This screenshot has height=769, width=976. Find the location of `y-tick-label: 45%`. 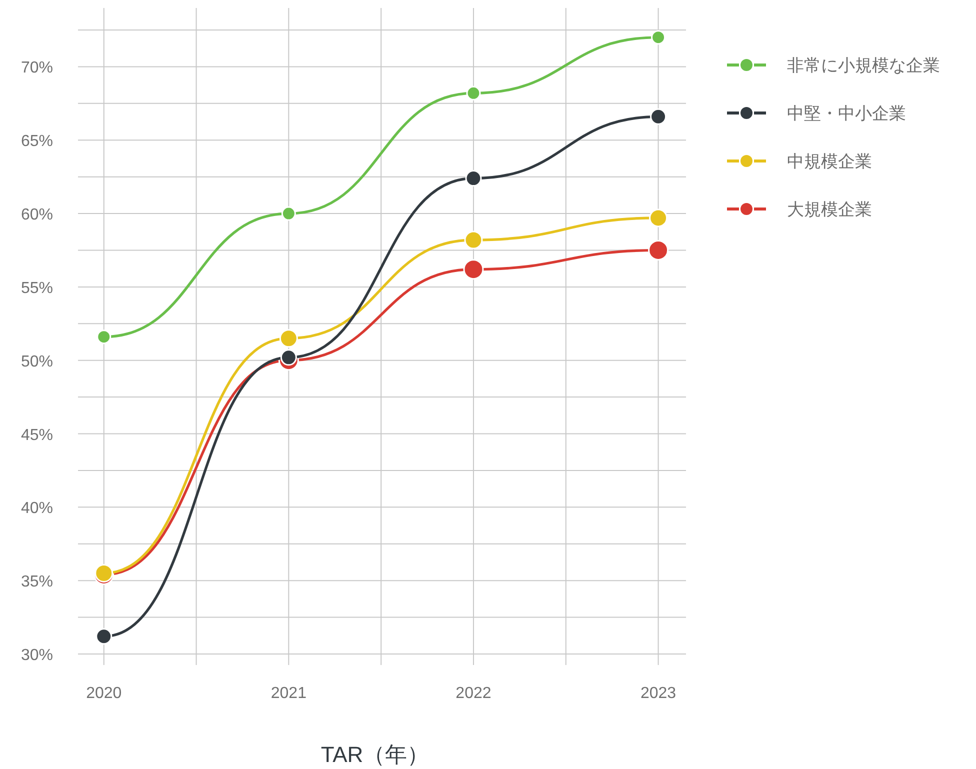

y-tick-label: 45% is located at coordinates (36, 435).